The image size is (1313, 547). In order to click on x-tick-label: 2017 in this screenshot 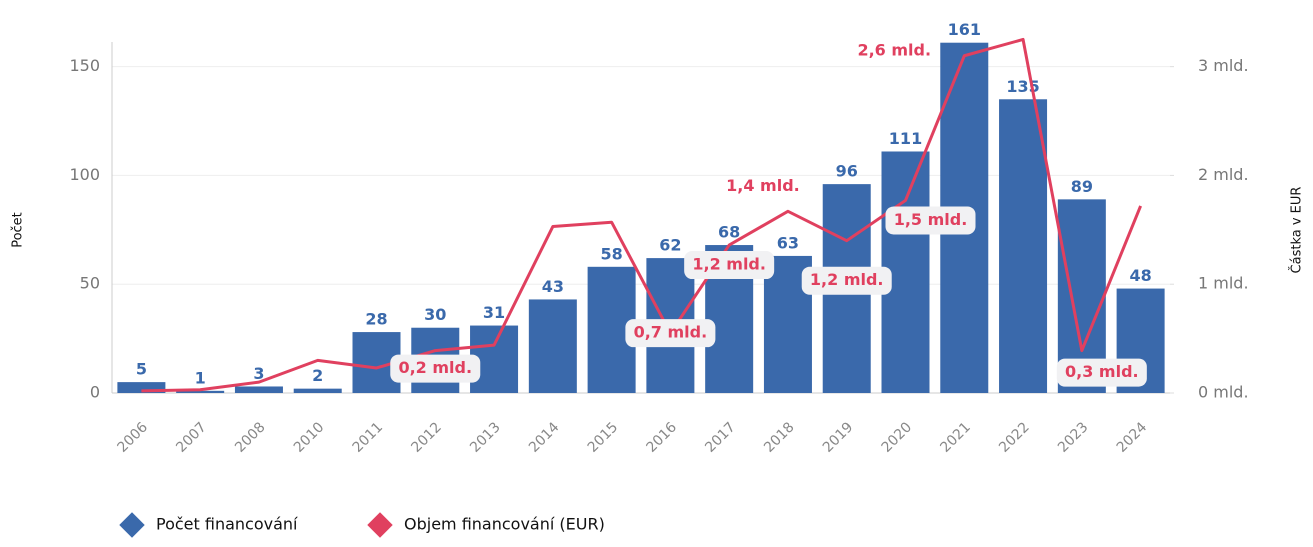, I will do `click(720, 437)`.